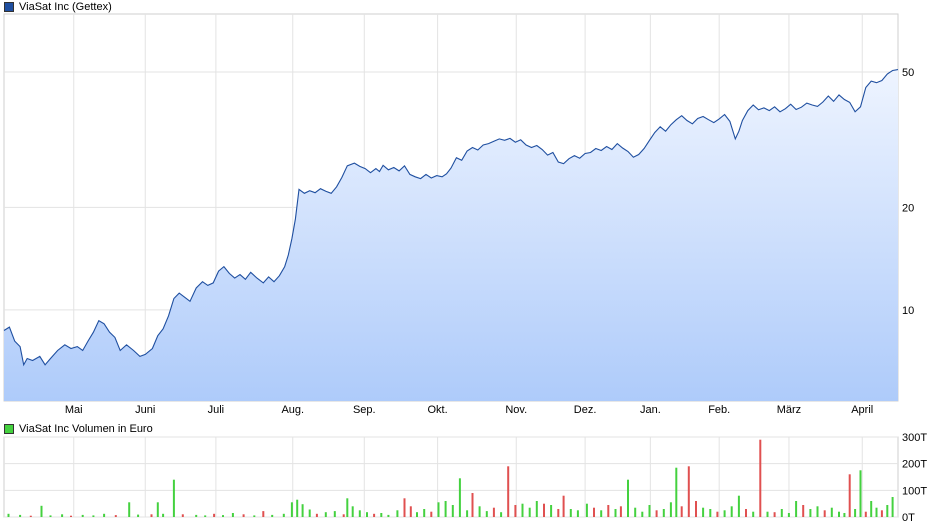 The width and height of the screenshot is (940, 526). I want to click on volume-y-tick-label: 300T, so click(914, 438).